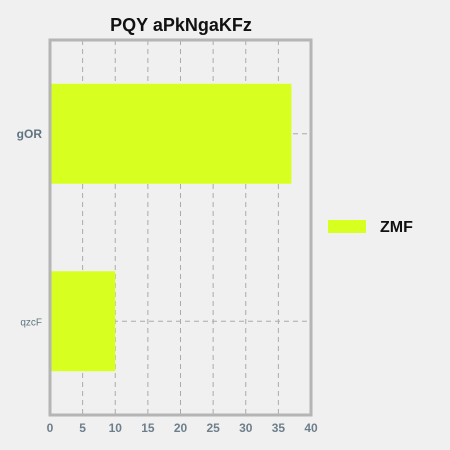  What do you see at coordinates (148, 428) in the screenshot?
I see `x-tick-label-3: 15` at bounding box center [148, 428].